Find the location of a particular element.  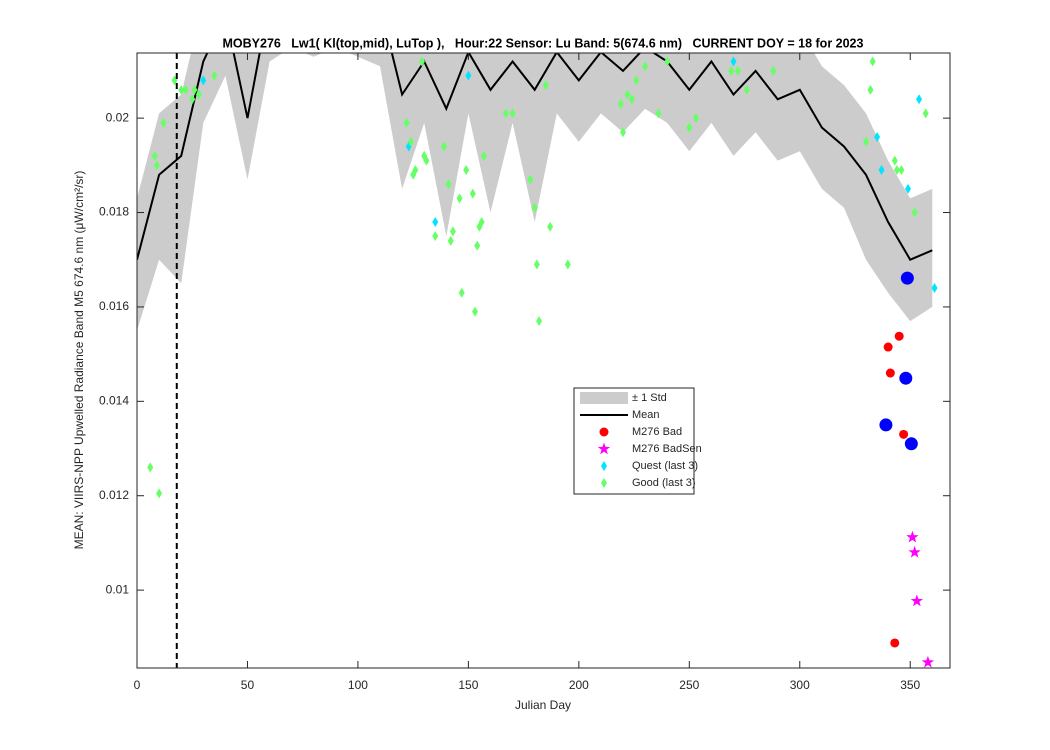

y-tick-label: 0.016 is located at coordinates (114, 306).